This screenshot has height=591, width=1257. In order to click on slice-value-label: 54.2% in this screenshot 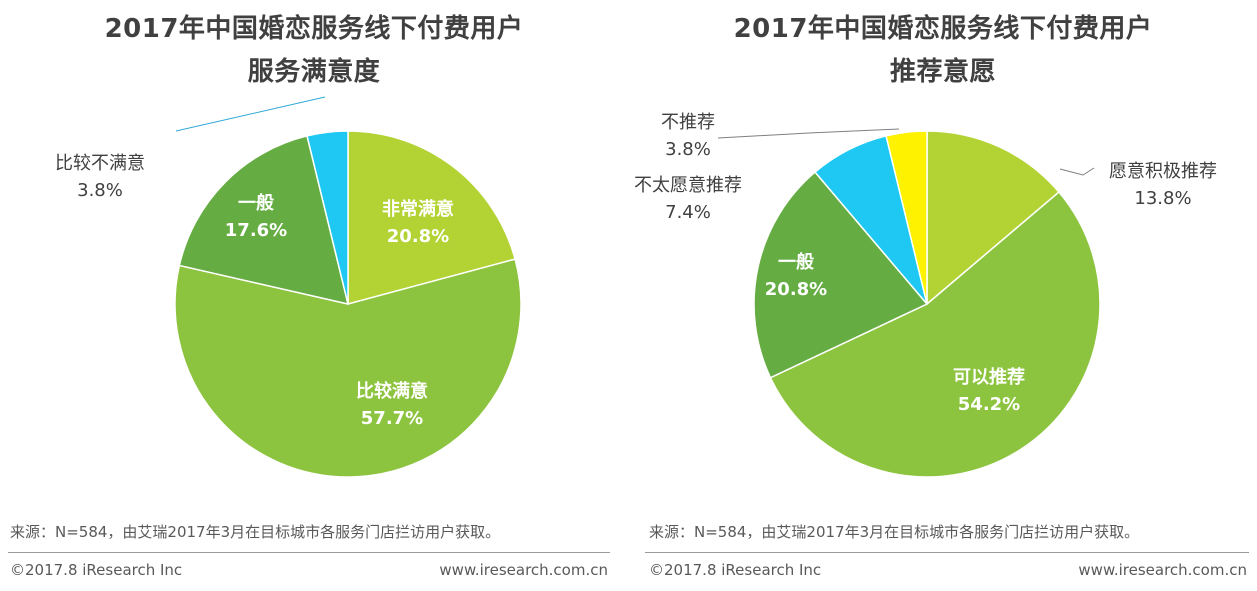, I will do `click(989, 404)`.